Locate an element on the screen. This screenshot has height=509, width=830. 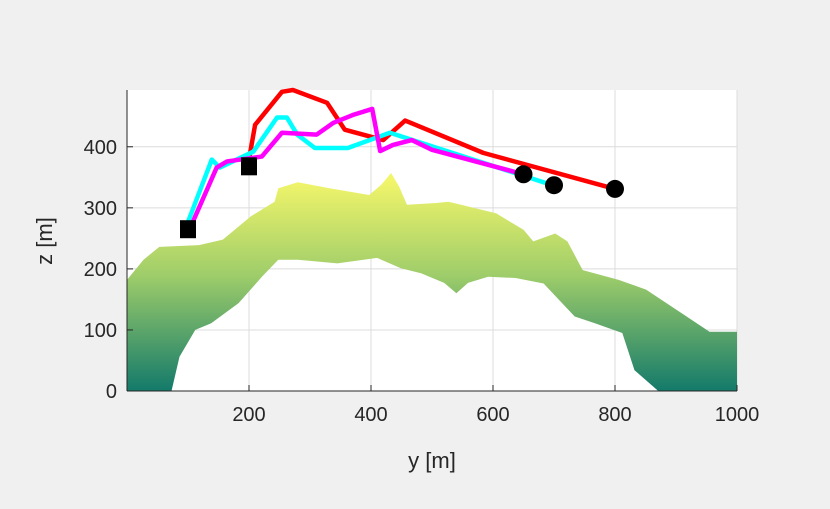
x-tick-label: 800 is located at coordinates (614, 415).